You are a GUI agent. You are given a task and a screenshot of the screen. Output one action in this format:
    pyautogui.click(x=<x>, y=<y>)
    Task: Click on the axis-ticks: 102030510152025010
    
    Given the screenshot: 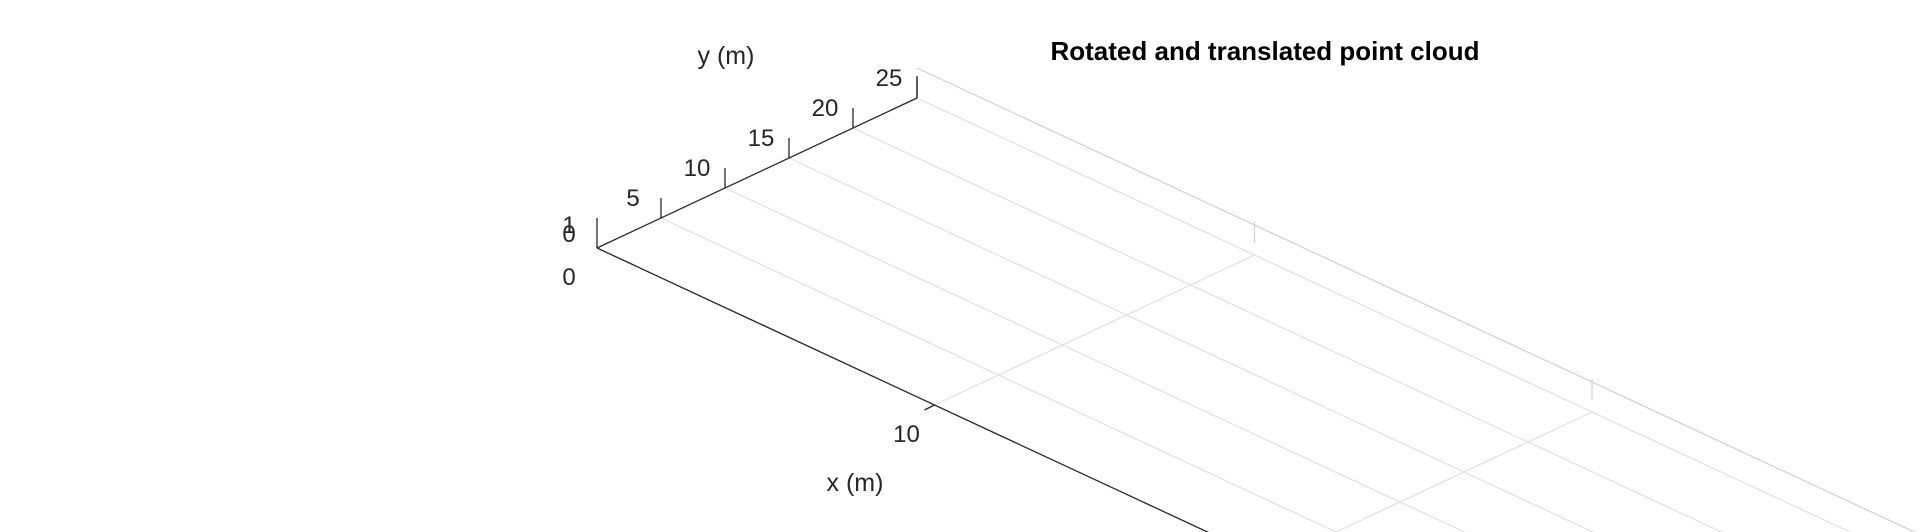 What is the action you would take?
    pyautogui.click(x=748, y=256)
    